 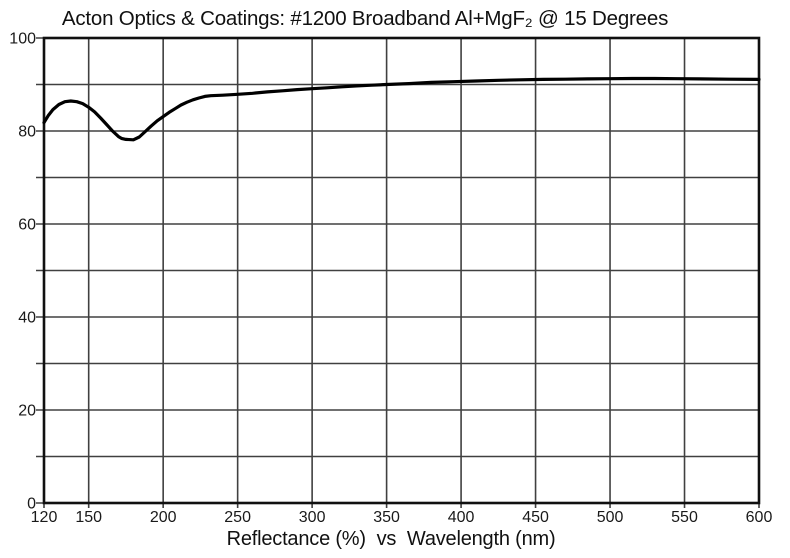 I want to click on x-tick-label: 550, so click(x=684, y=517).